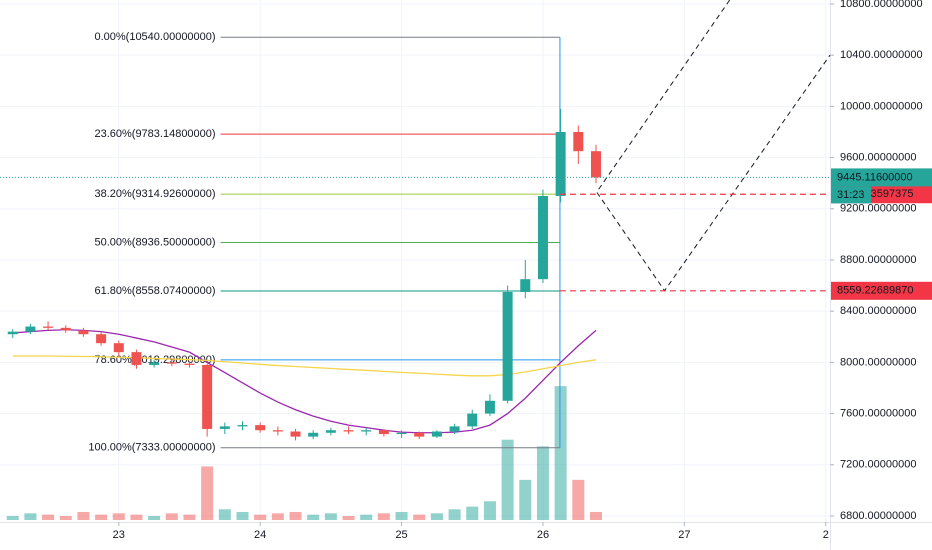 The image size is (932, 550). I want to click on y-tick-label: 8800.00000000, so click(878, 260).